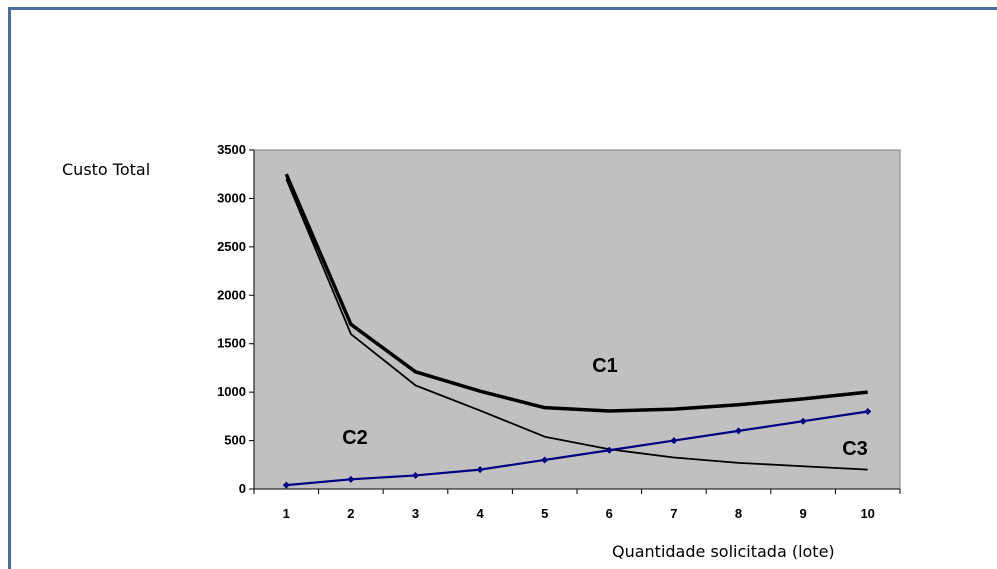 The height and width of the screenshot is (569, 997). Describe the element at coordinates (286, 513) in the screenshot. I see `x-tick-label: 1` at that location.